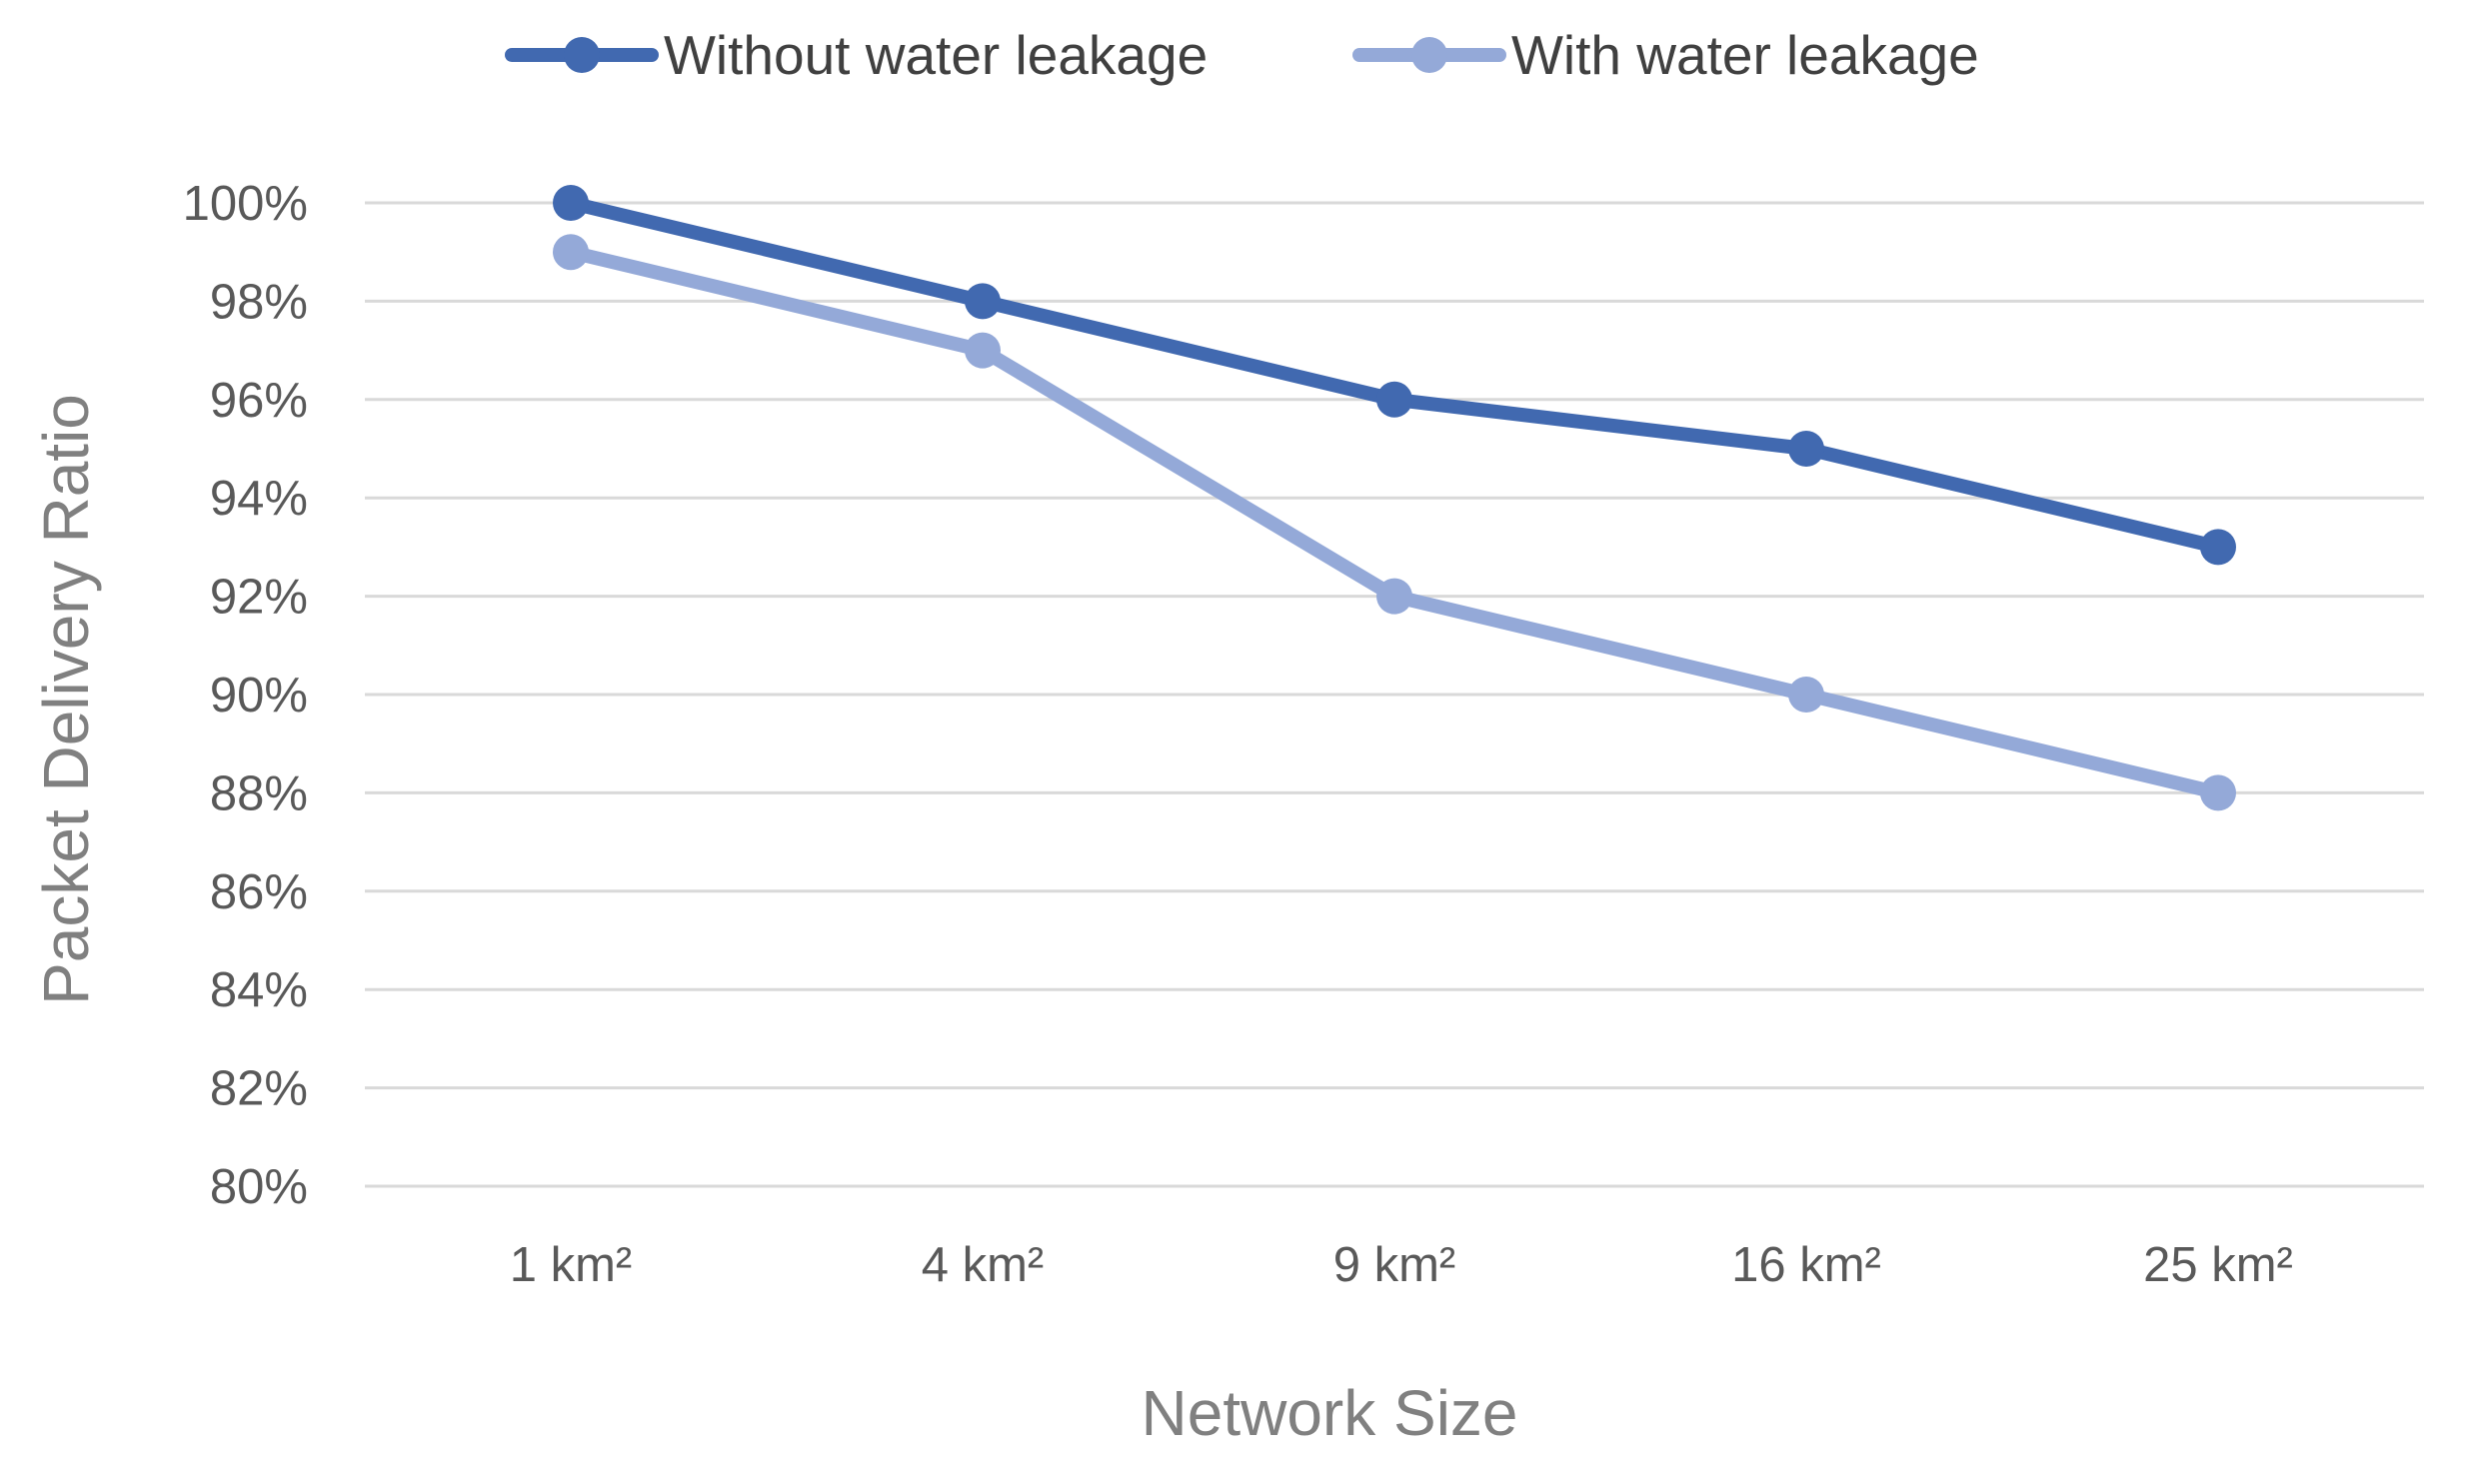 This screenshot has width=2465, height=1484. I want to click on y-tick-label: 100%, so click(245, 204).